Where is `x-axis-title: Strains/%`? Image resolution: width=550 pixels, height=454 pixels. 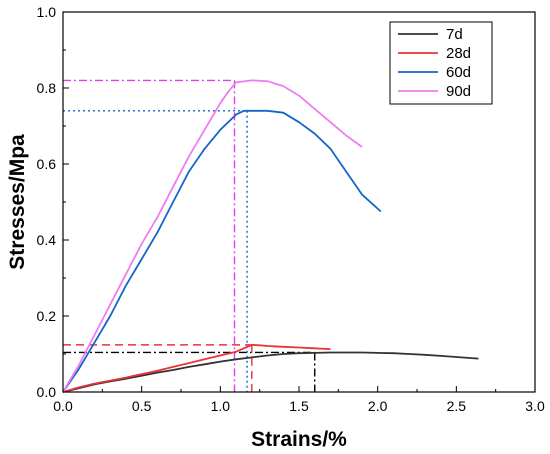
x-axis-title: Strains/% is located at coordinates (299, 439).